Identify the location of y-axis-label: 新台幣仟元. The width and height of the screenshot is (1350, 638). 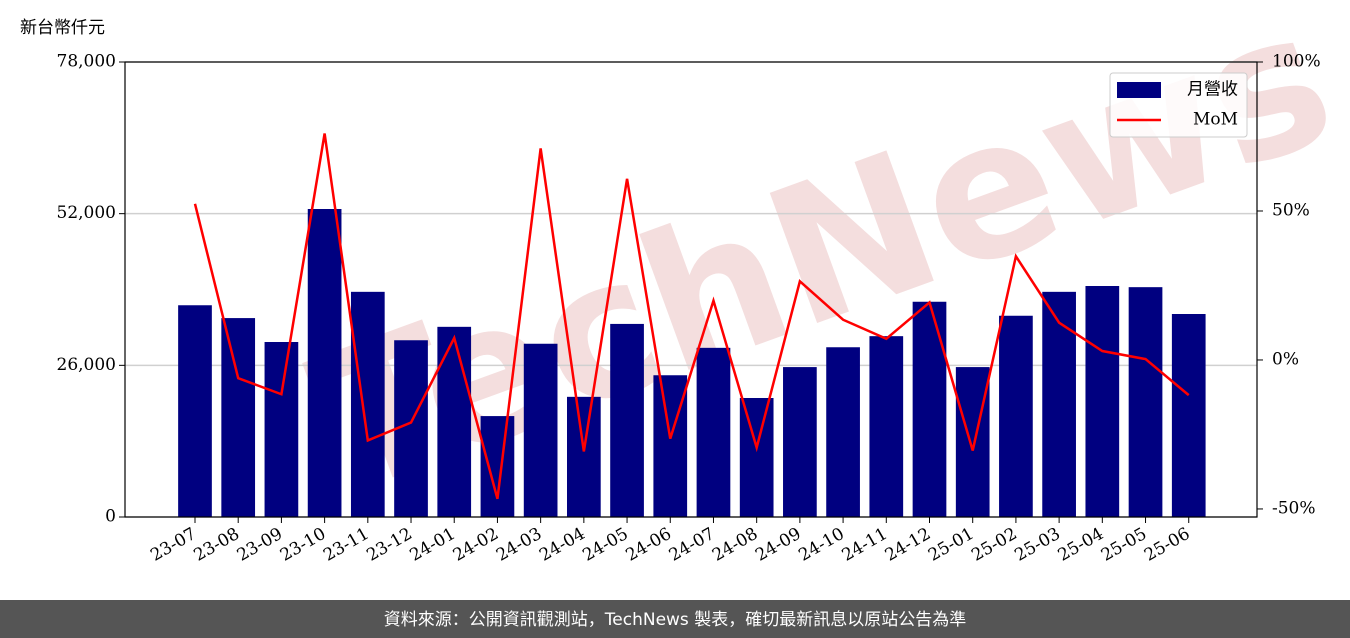
(62, 28).